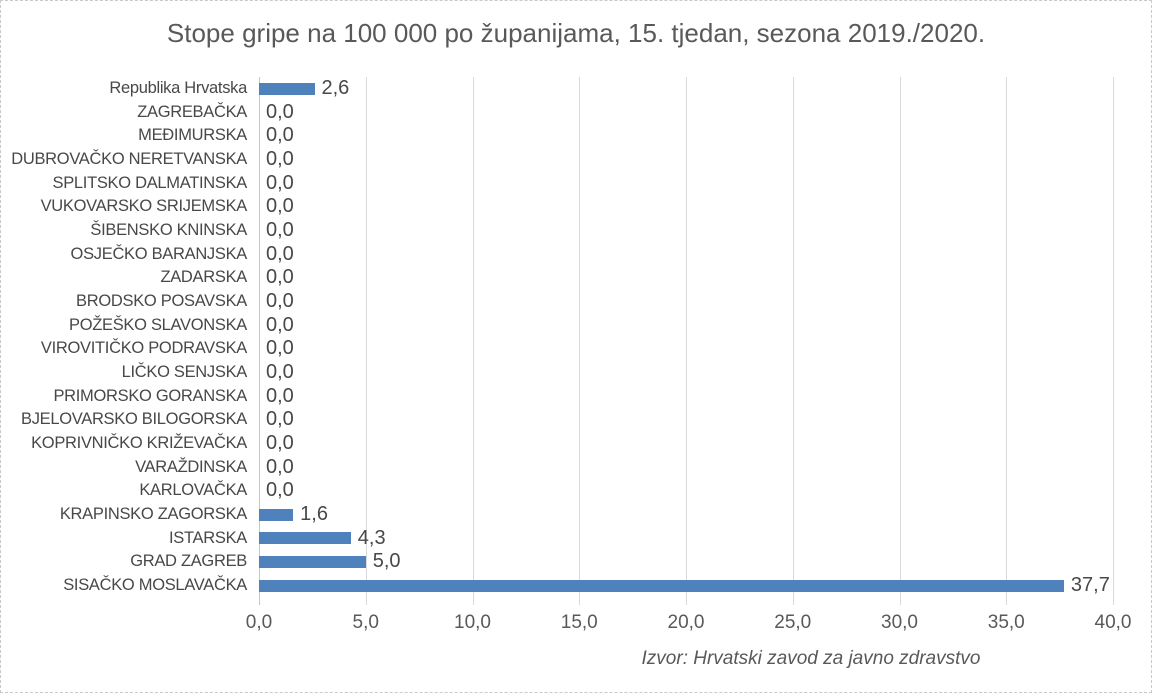 This screenshot has height=693, width=1152. Describe the element at coordinates (335, 88) in the screenshot. I see `value-label: 2,6` at that location.